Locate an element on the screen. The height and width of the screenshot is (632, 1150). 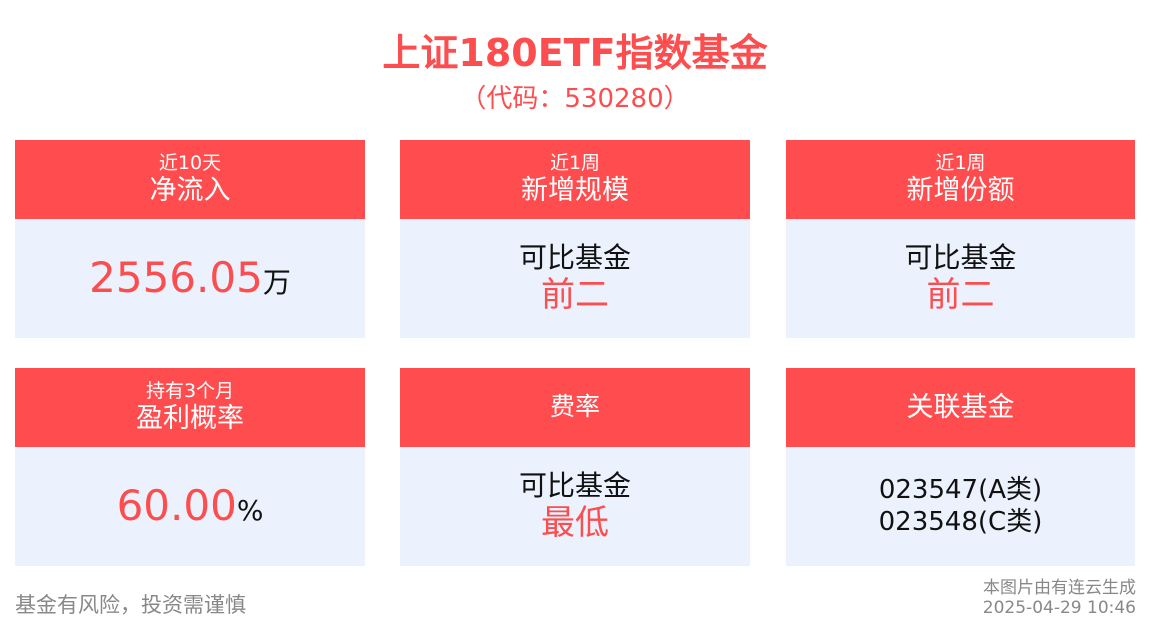
card-line2: 最低 is located at coordinates (575, 522).